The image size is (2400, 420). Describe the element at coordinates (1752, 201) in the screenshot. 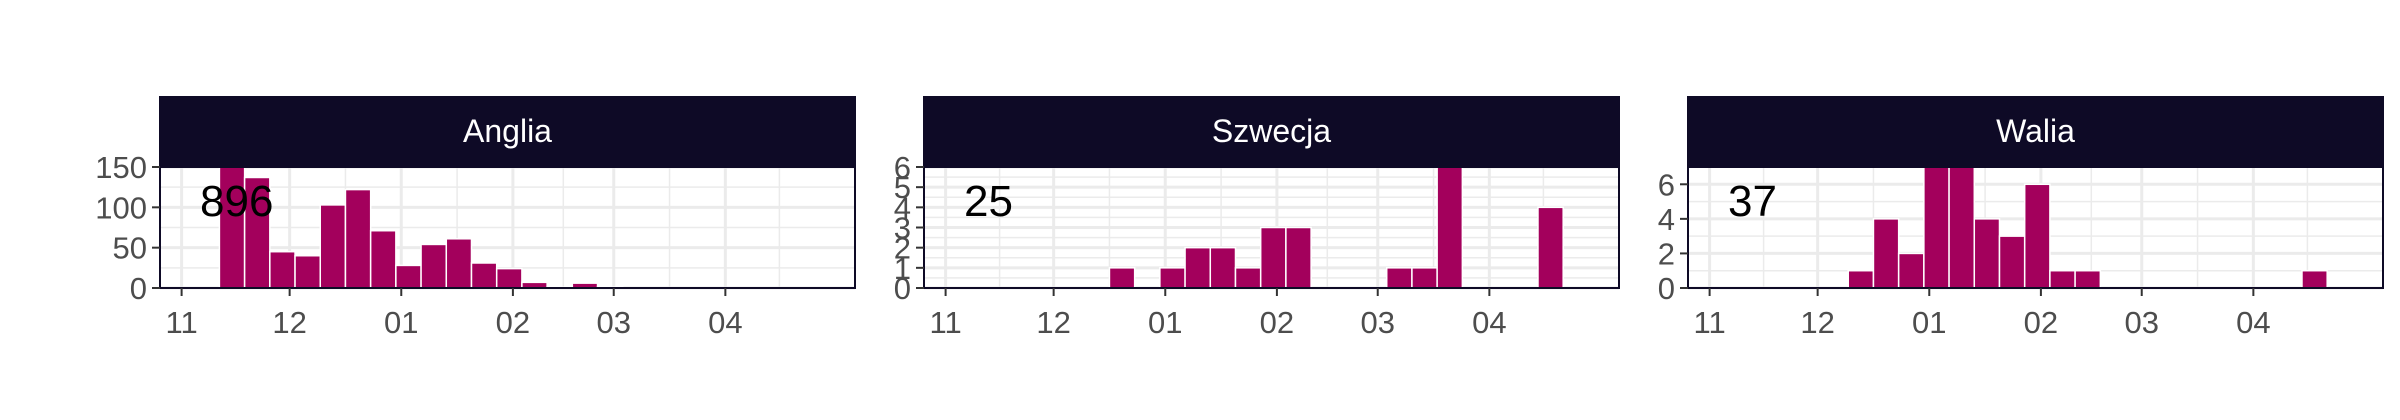

I see `count-annotation: 37` at that location.